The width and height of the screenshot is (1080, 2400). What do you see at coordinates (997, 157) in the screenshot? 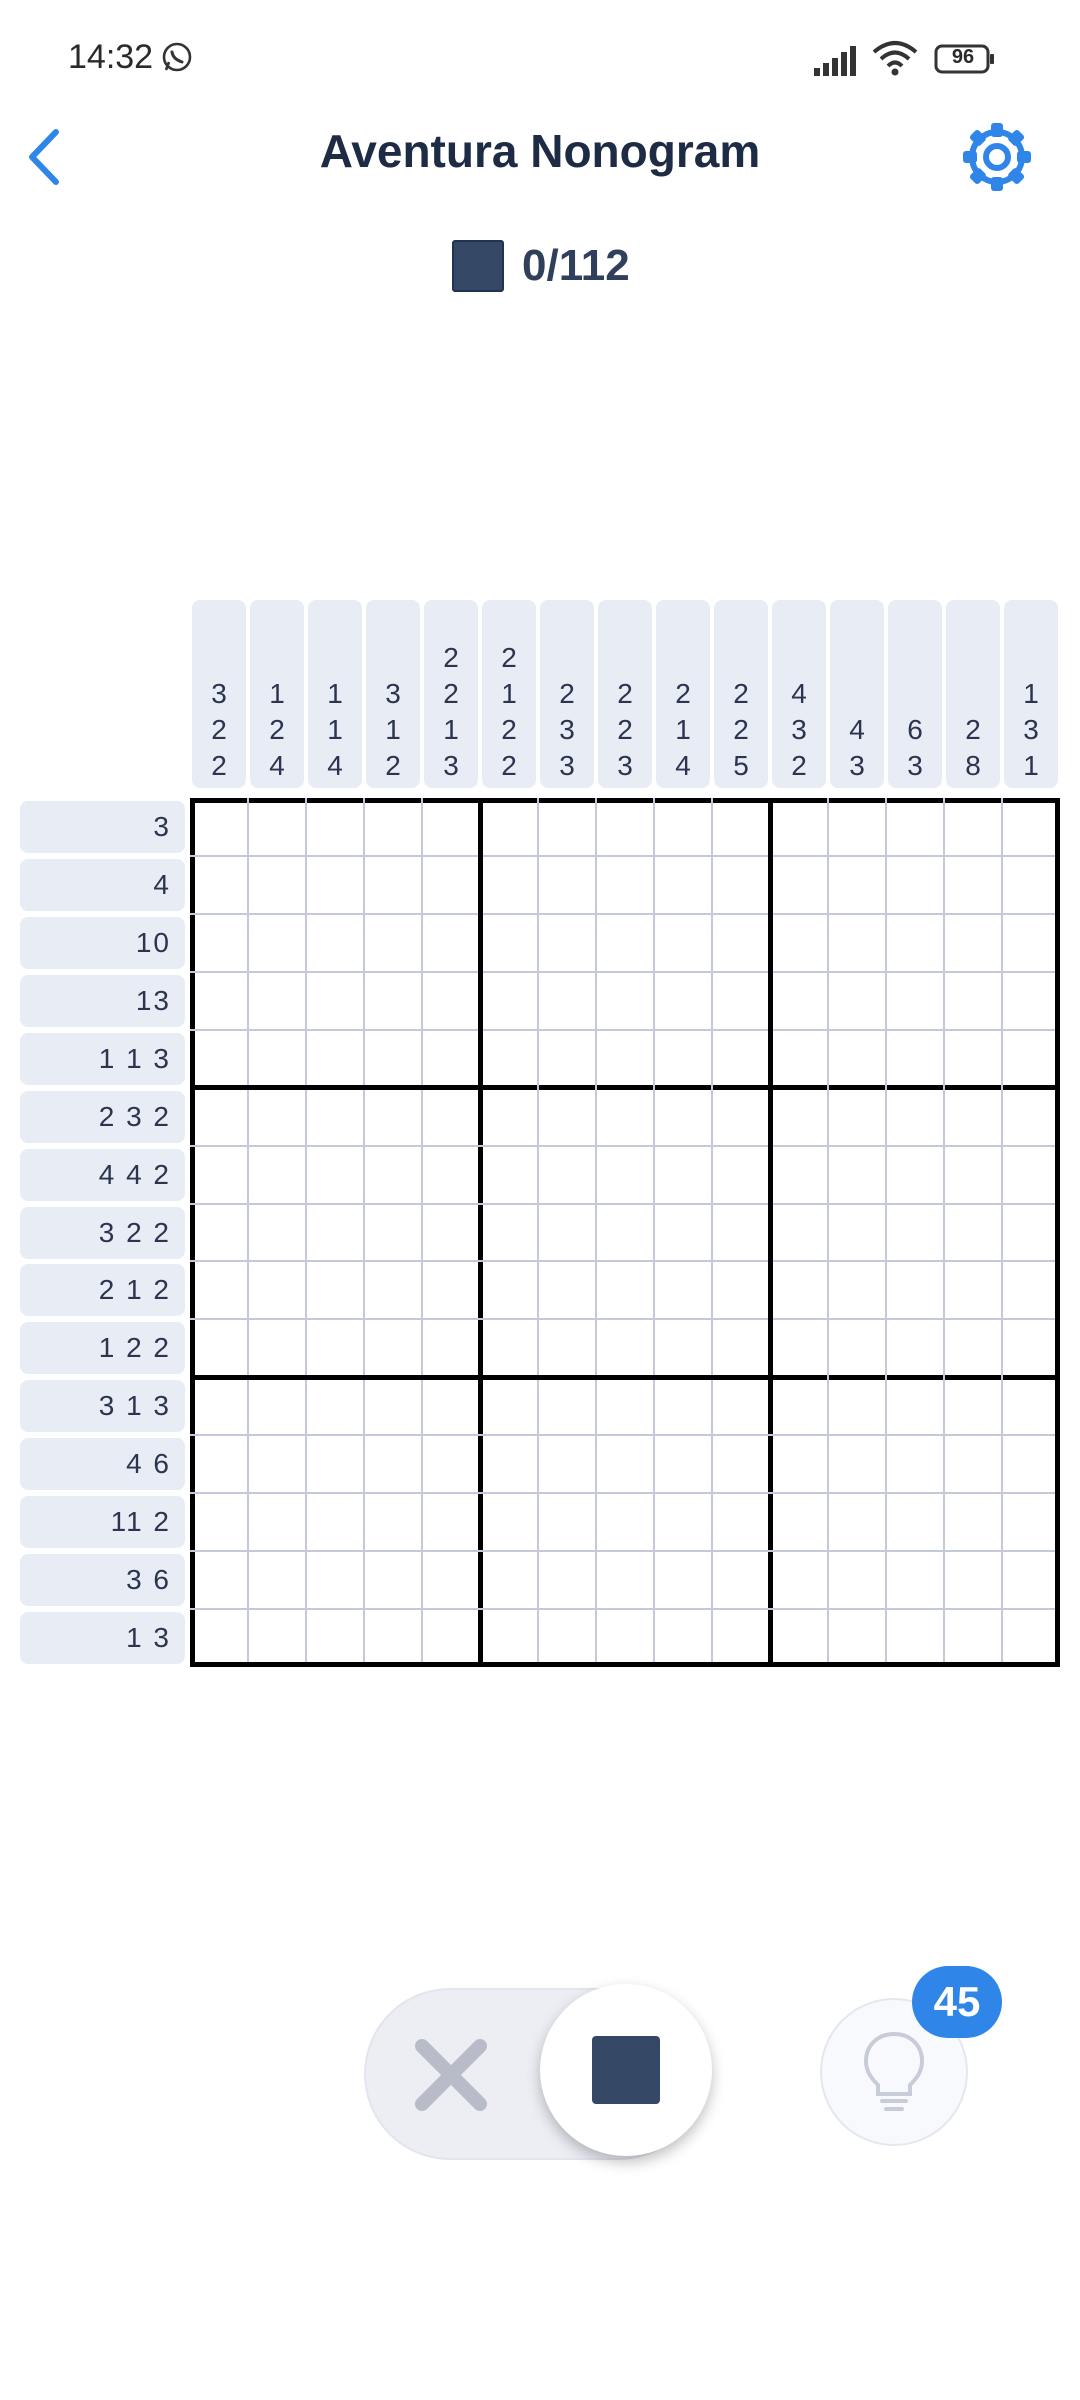
I see `settings-button` at bounding box center [997, 157].